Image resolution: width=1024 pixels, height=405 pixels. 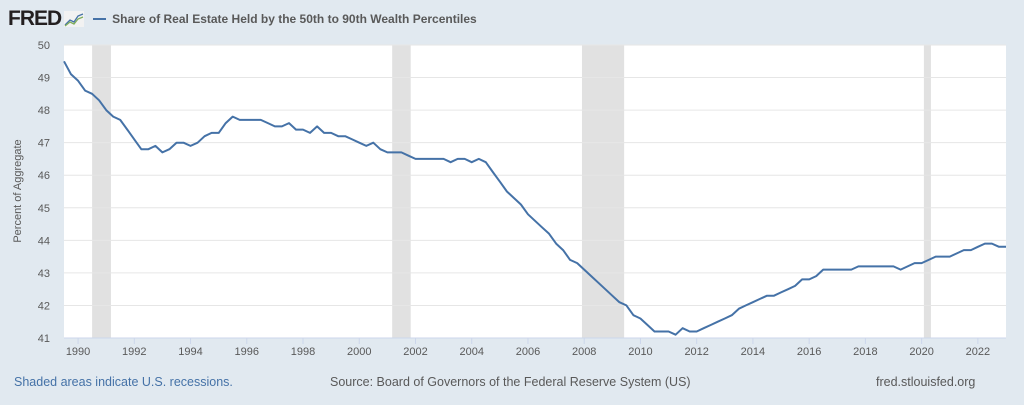 I want to click on x-tick-label: 2002, so click(x=415, y=352).